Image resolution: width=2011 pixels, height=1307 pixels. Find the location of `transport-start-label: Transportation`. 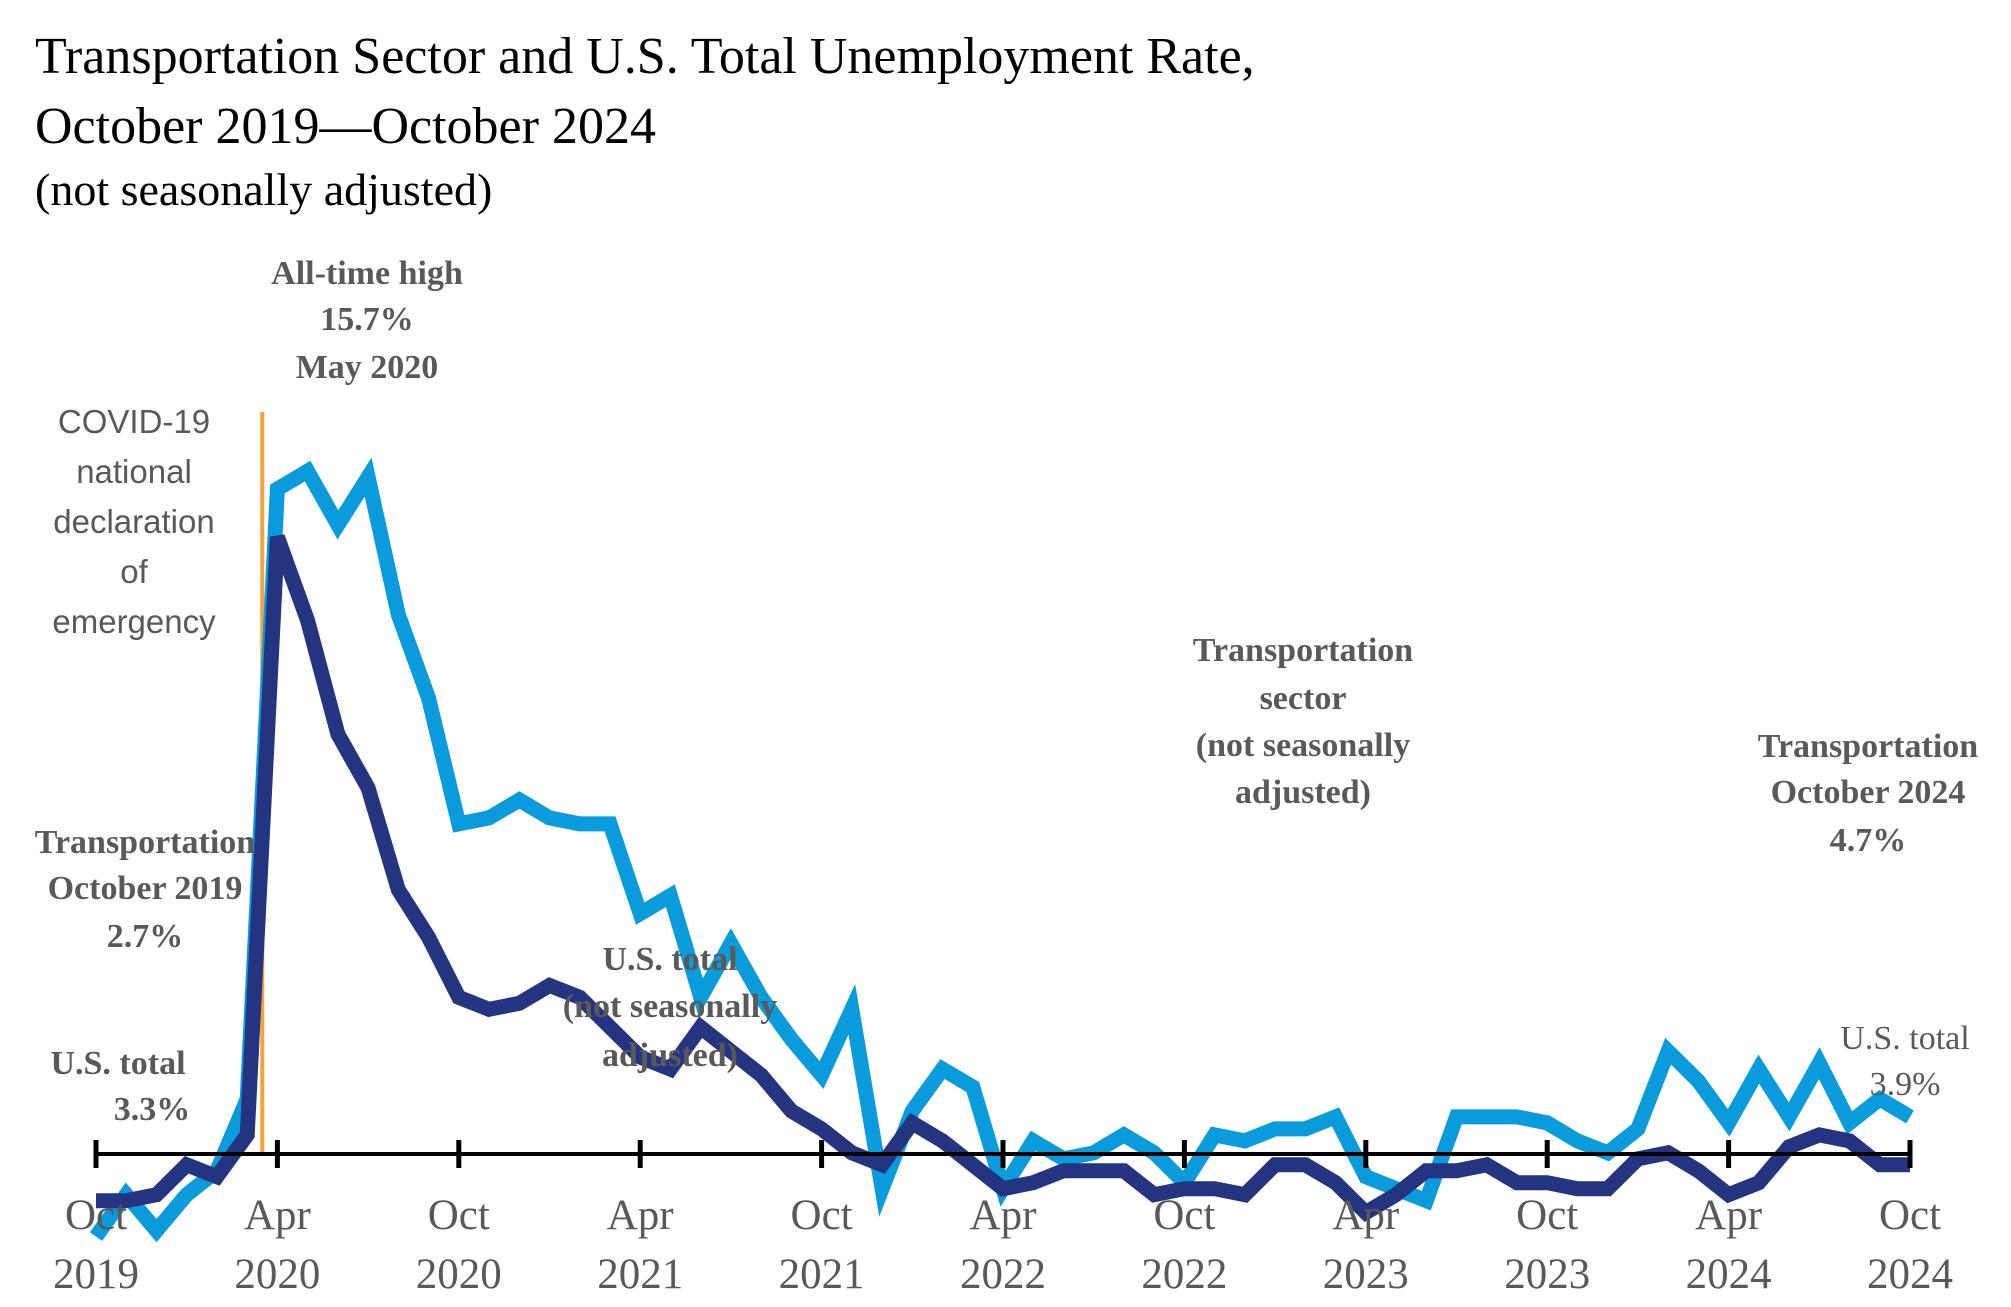

transport-start-label: Transportation is located at coordinates (145, 842).